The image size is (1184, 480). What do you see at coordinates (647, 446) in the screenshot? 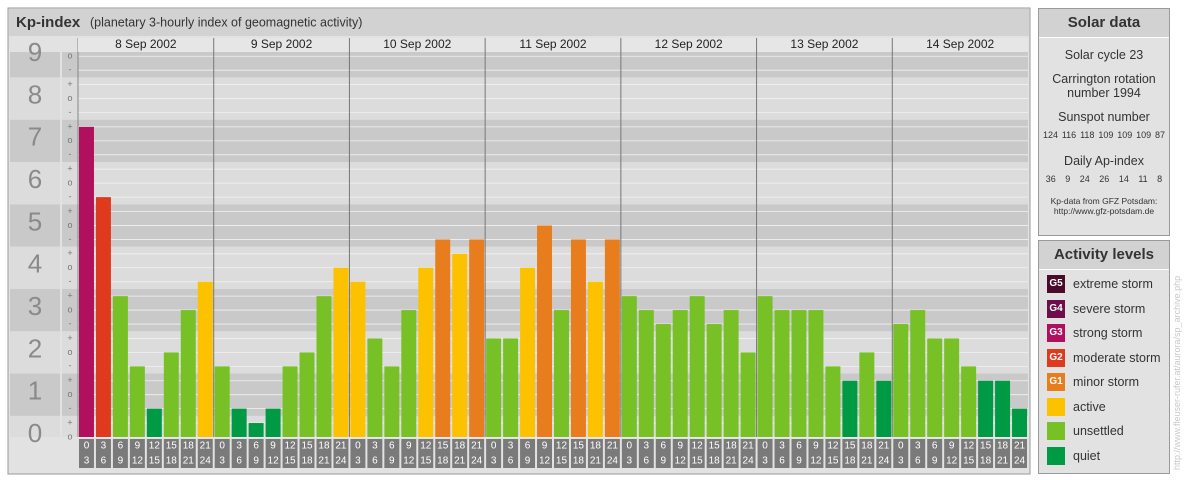
I see `interval-from: 3` at bounding box center [647, 446].